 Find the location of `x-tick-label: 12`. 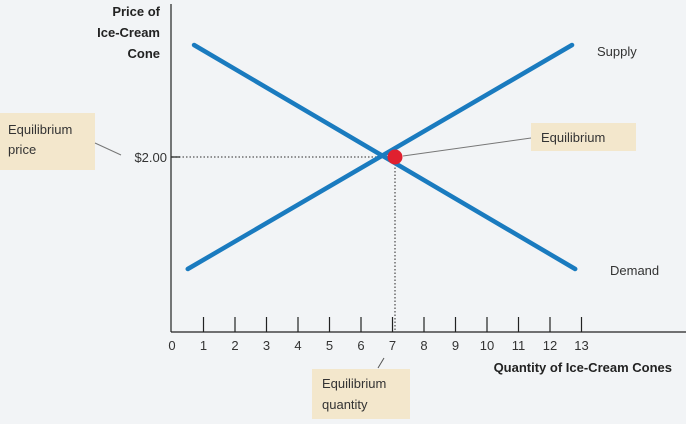

x-tick-label: 12 is located at coordinates (550, 345).